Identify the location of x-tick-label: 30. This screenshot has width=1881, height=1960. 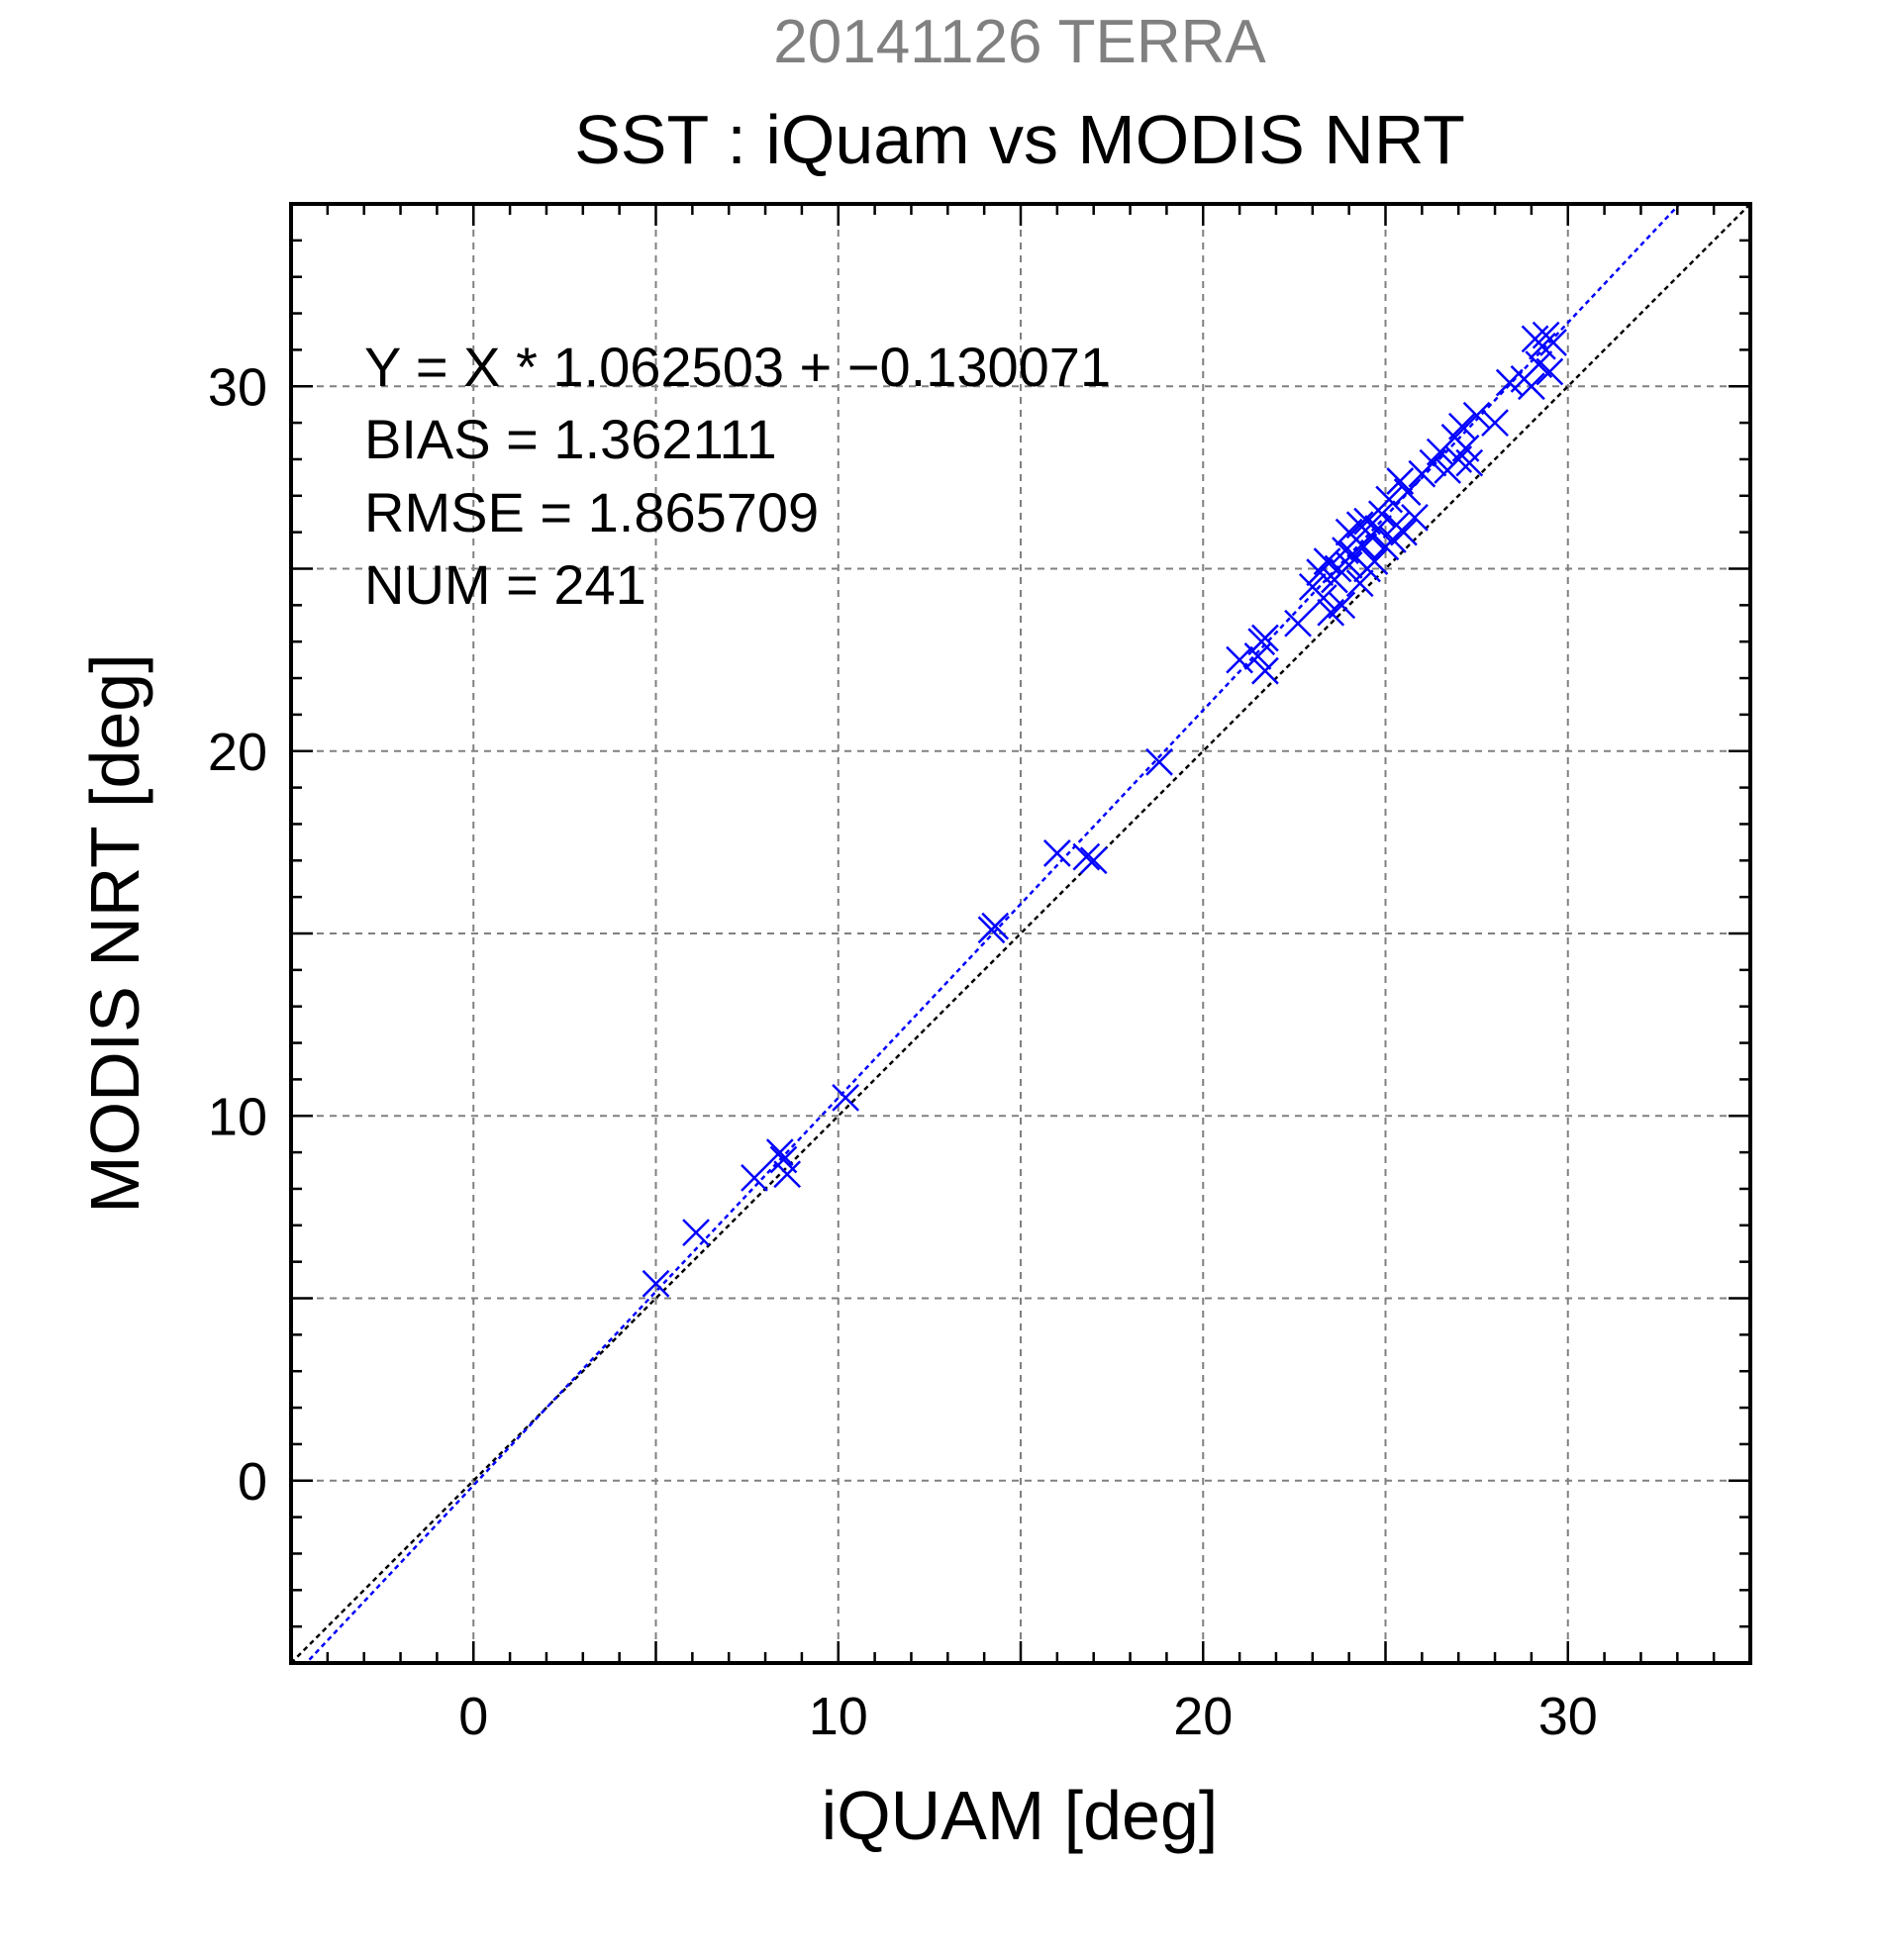
(1568, 1716).